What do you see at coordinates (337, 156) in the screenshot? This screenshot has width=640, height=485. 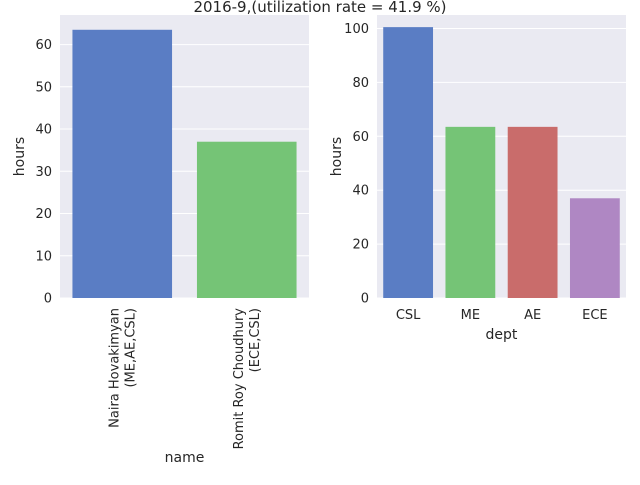 I see `panel2-y-axis-label: hours` at bounding box center [337, 156].